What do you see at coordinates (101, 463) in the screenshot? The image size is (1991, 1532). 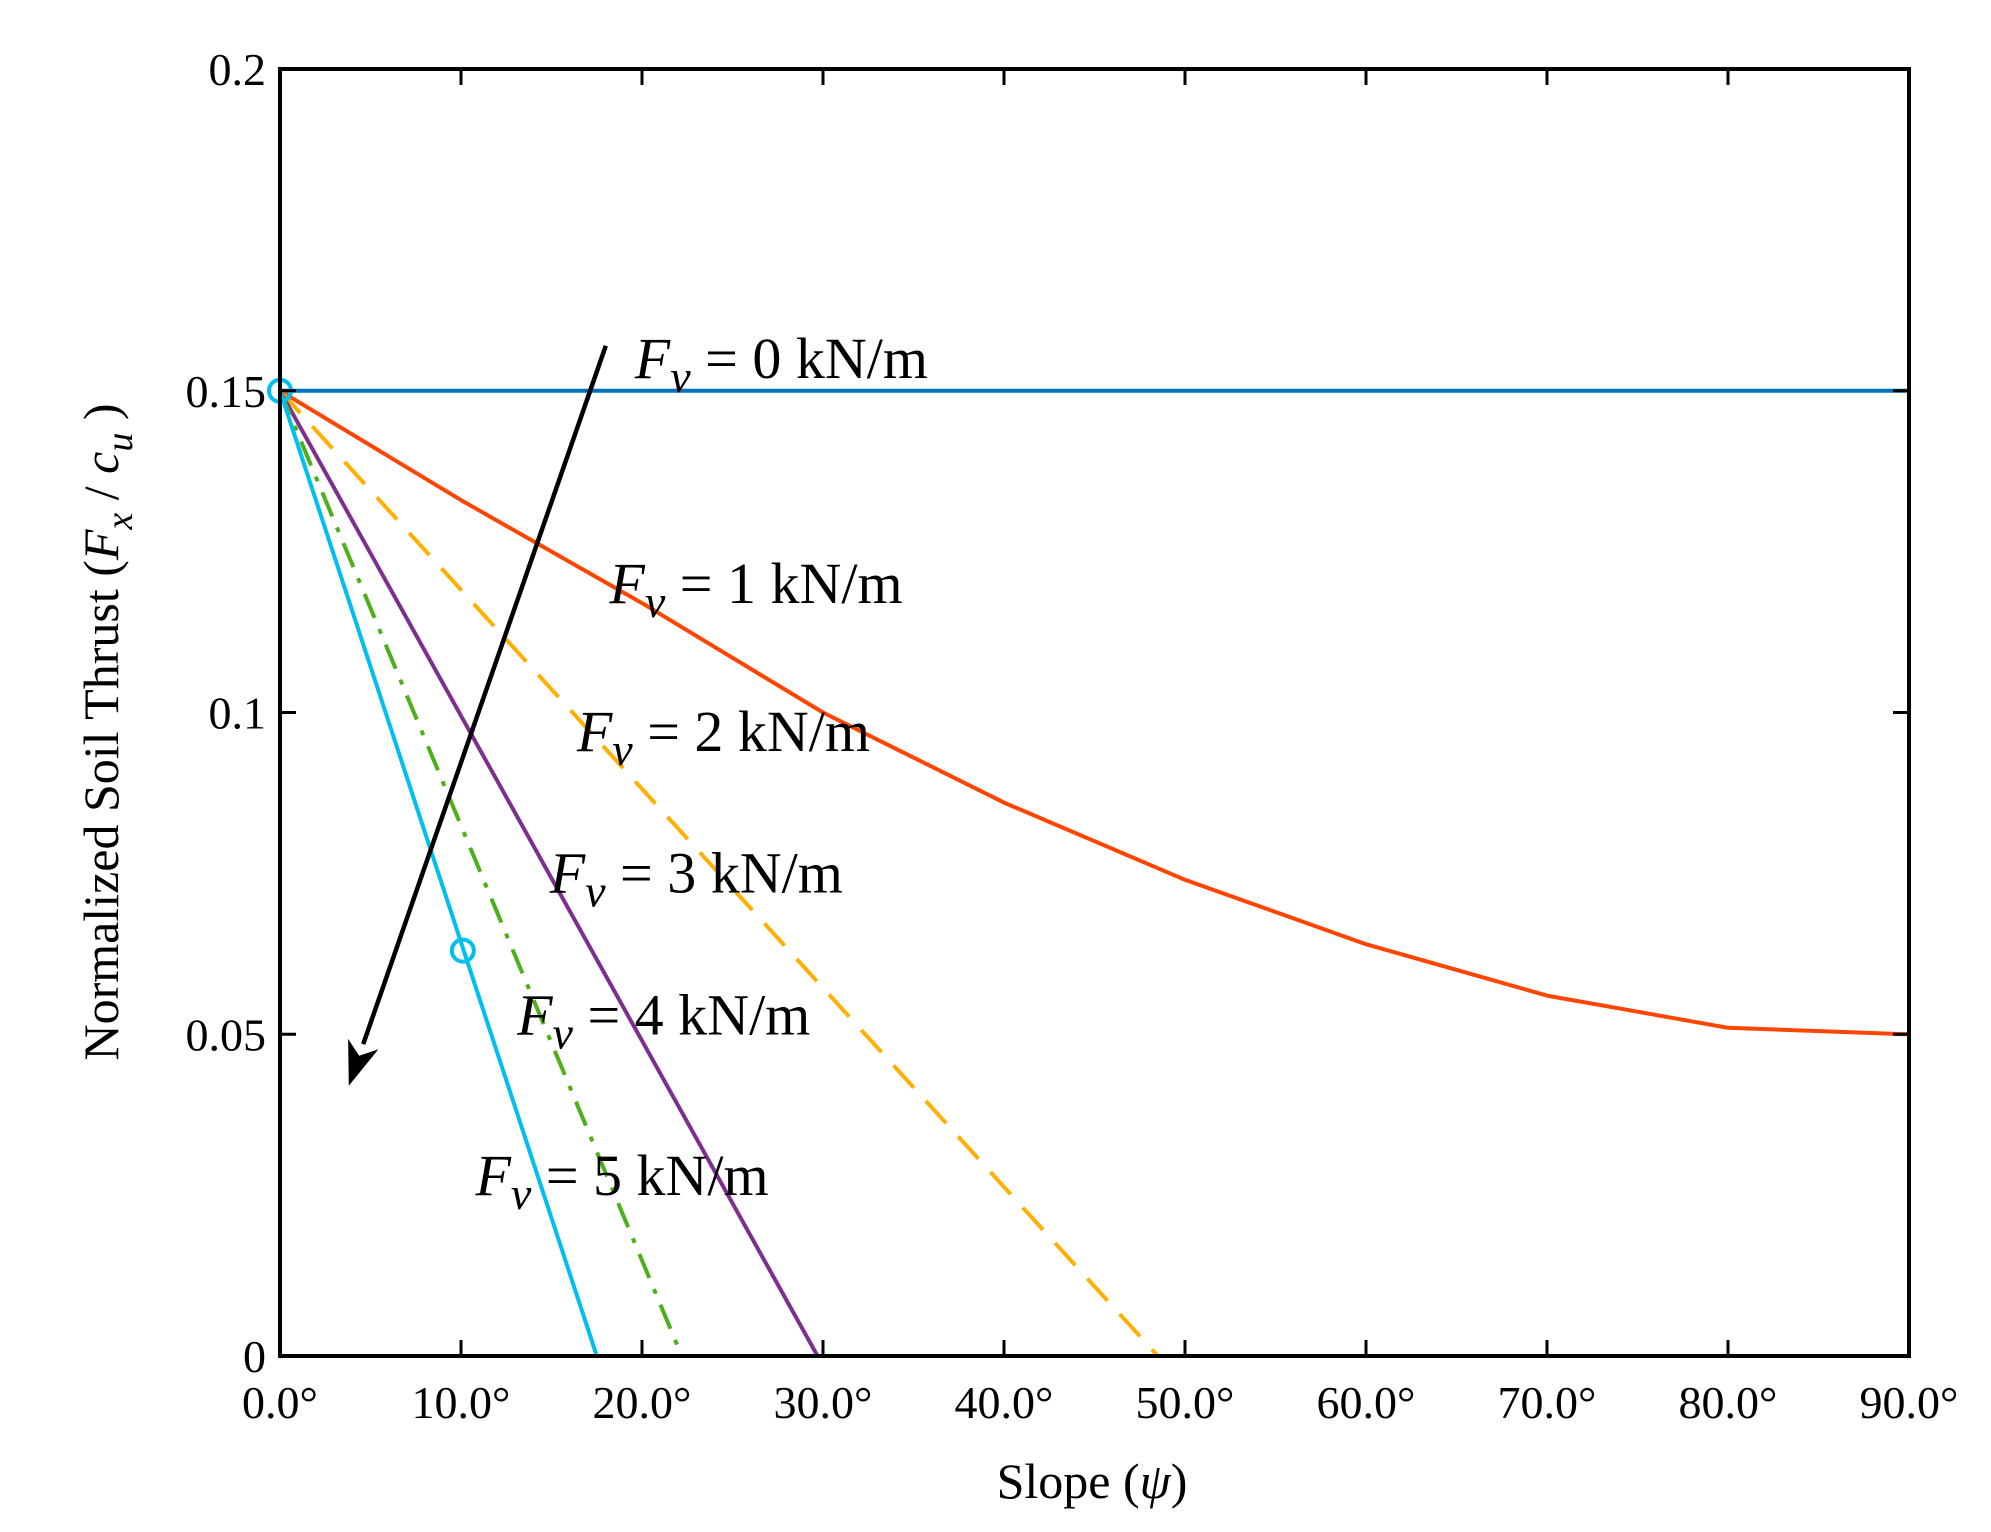 I see `y-axis-label-var-c: c` at bounding box center [101, 463].